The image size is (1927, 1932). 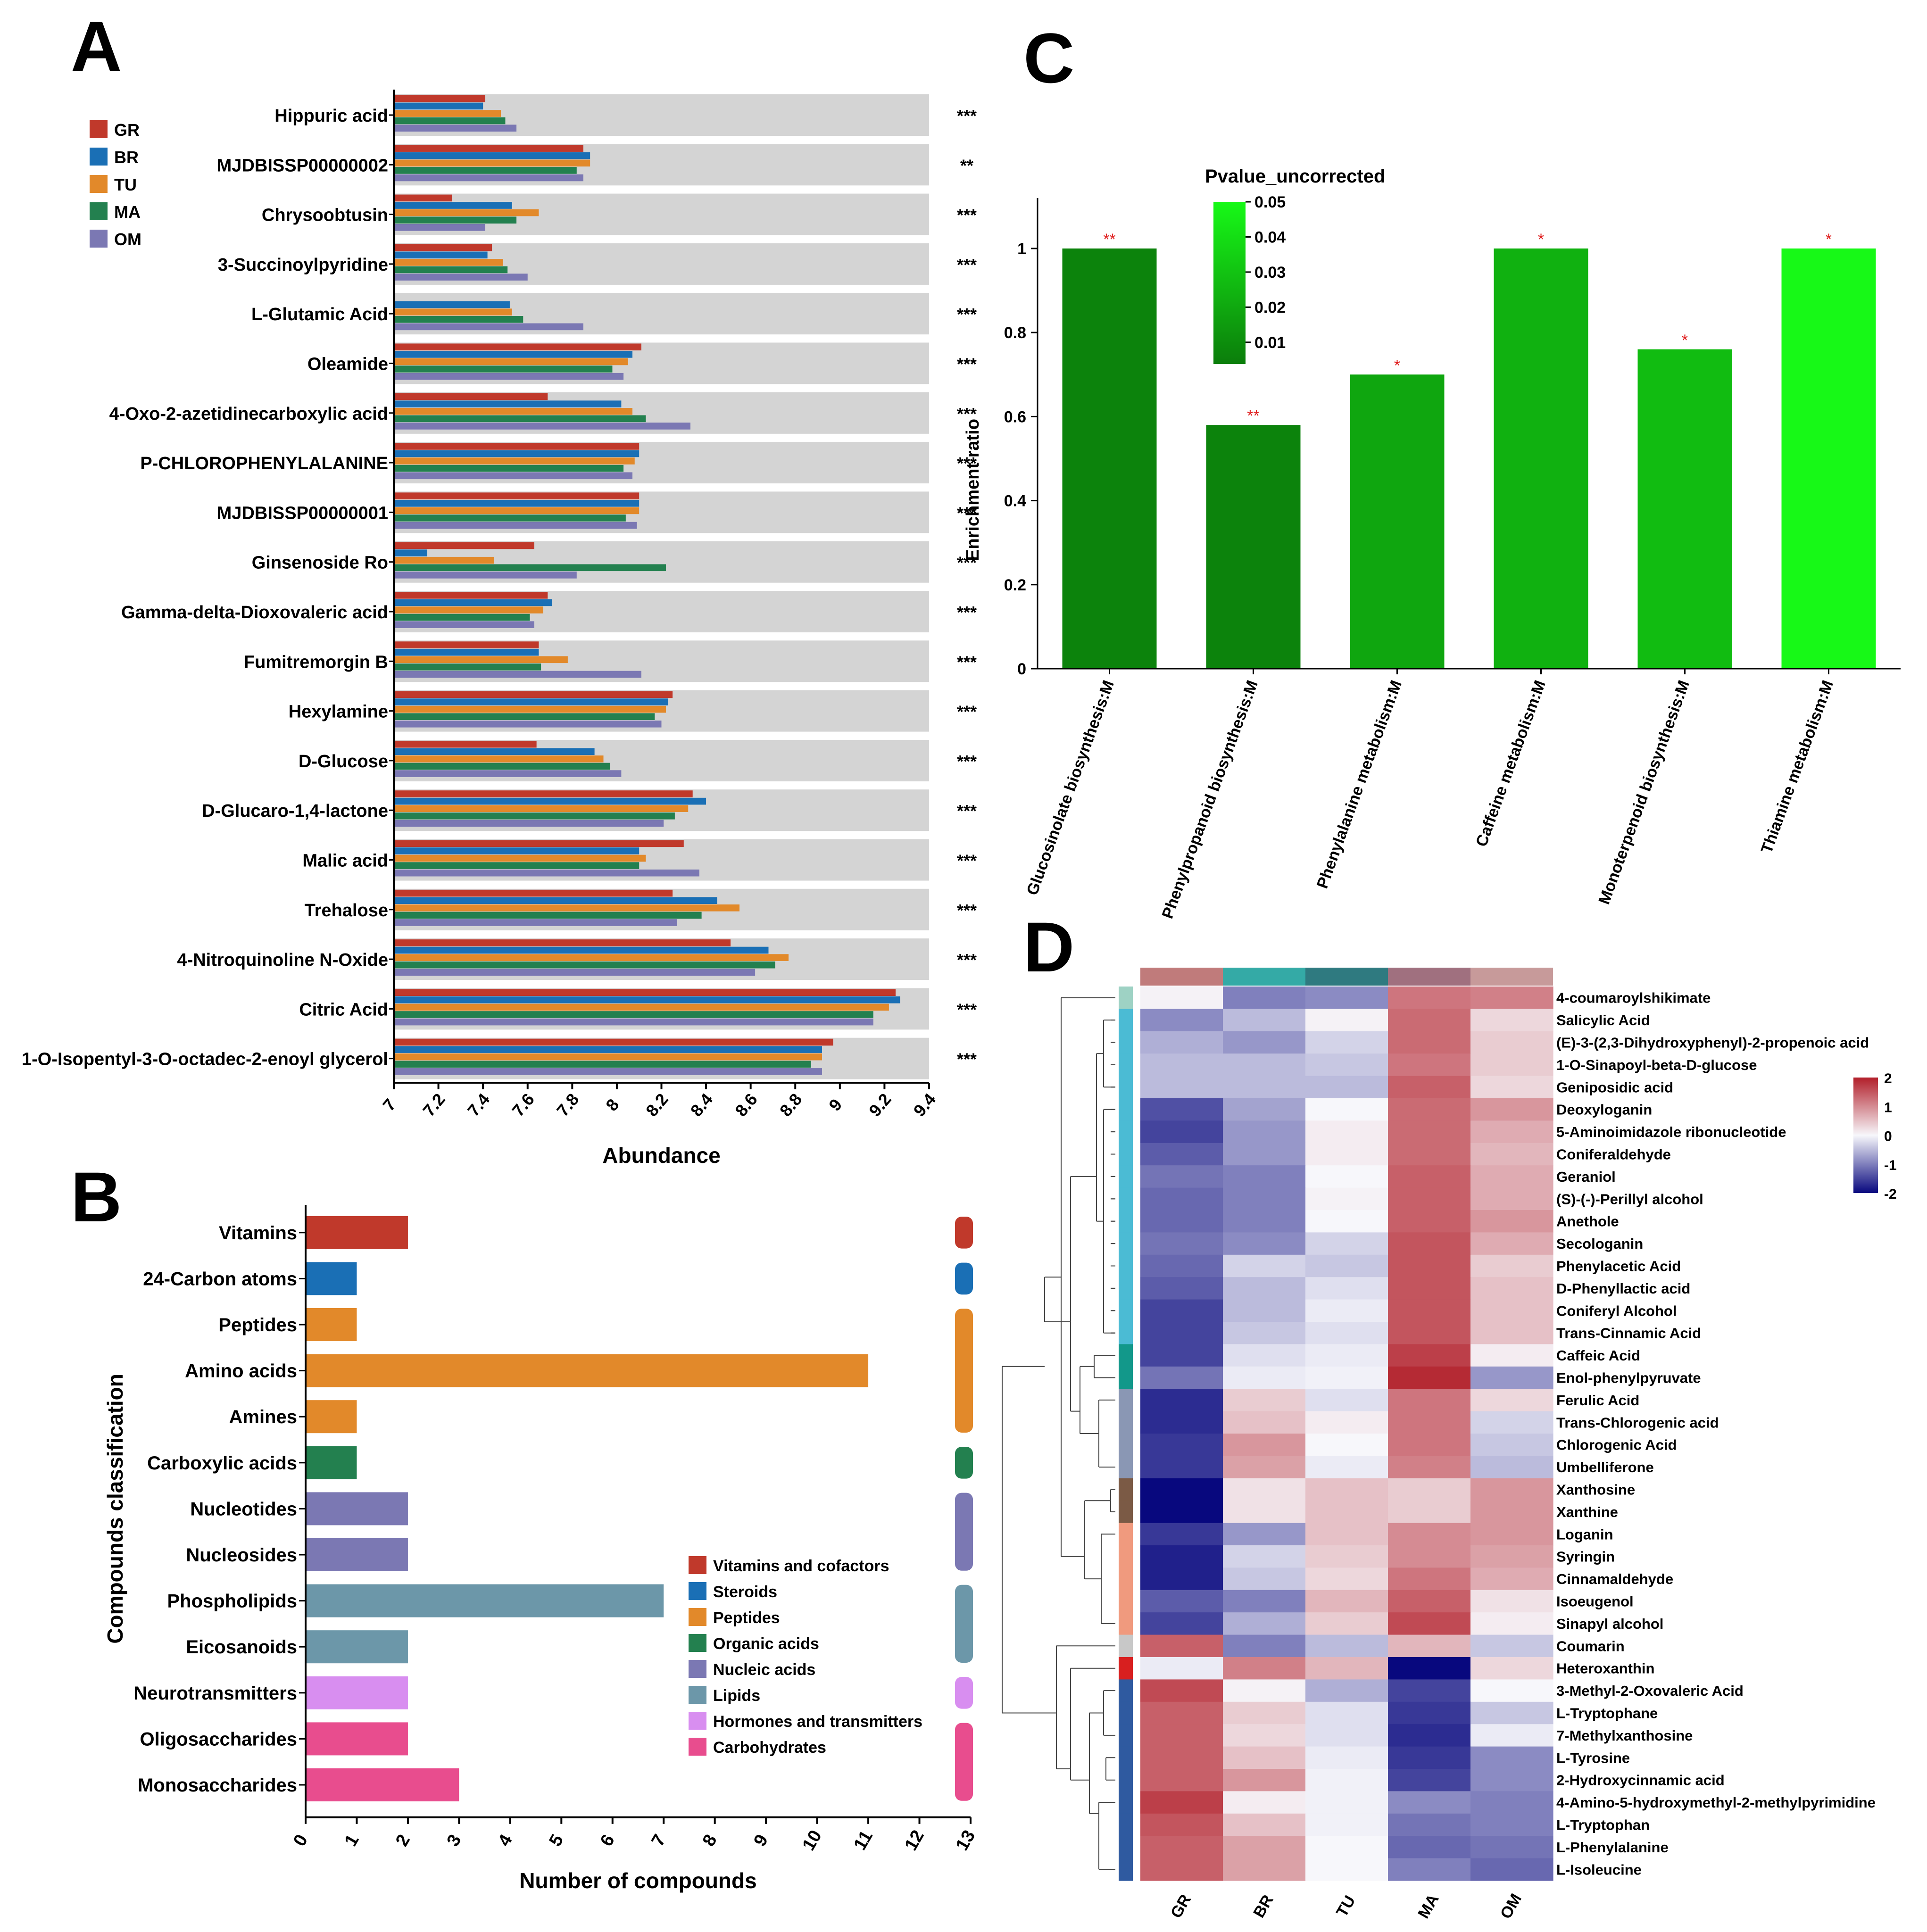 What do you see at coordinates (761, 1840) in the screenshot?
I see `x-tick-label: 9` at bounding box center [761, 1840].